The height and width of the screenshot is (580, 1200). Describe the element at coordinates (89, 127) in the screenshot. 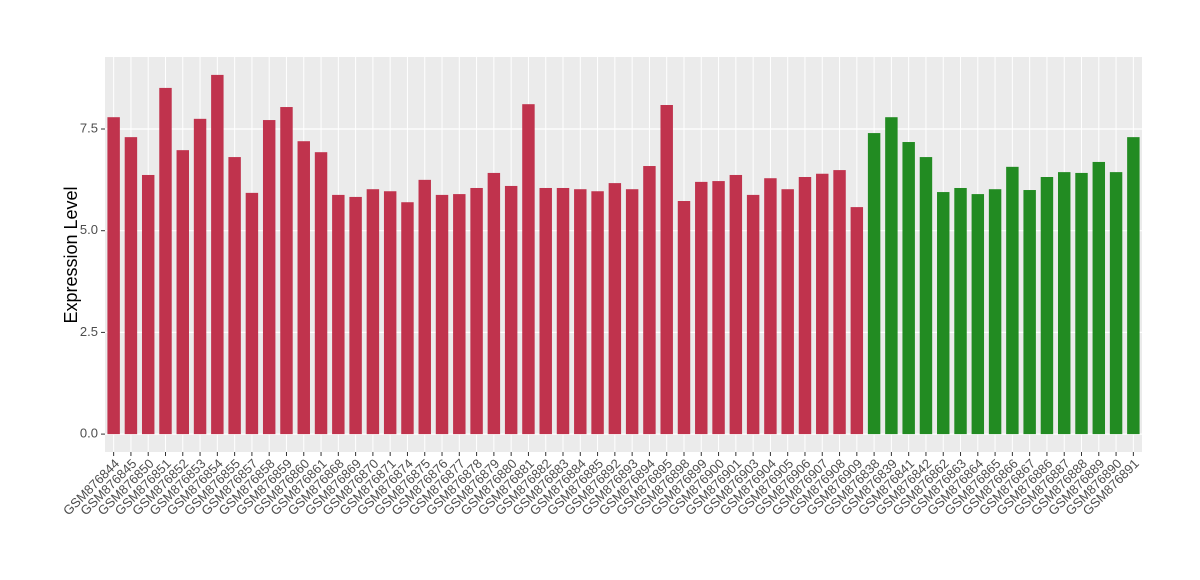

I see `y-tick-label: 7.5` at that location.